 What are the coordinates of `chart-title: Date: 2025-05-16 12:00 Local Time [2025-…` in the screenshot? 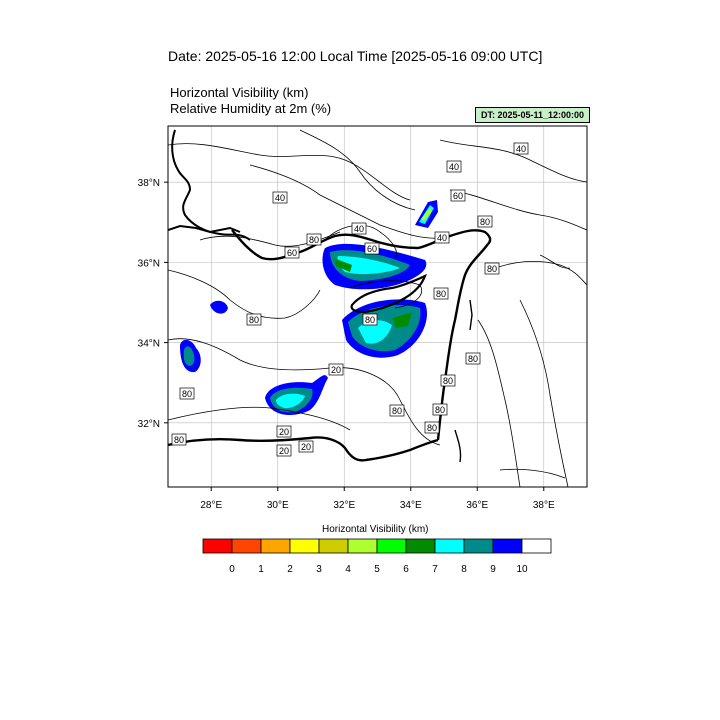 It's located at (355, 56).